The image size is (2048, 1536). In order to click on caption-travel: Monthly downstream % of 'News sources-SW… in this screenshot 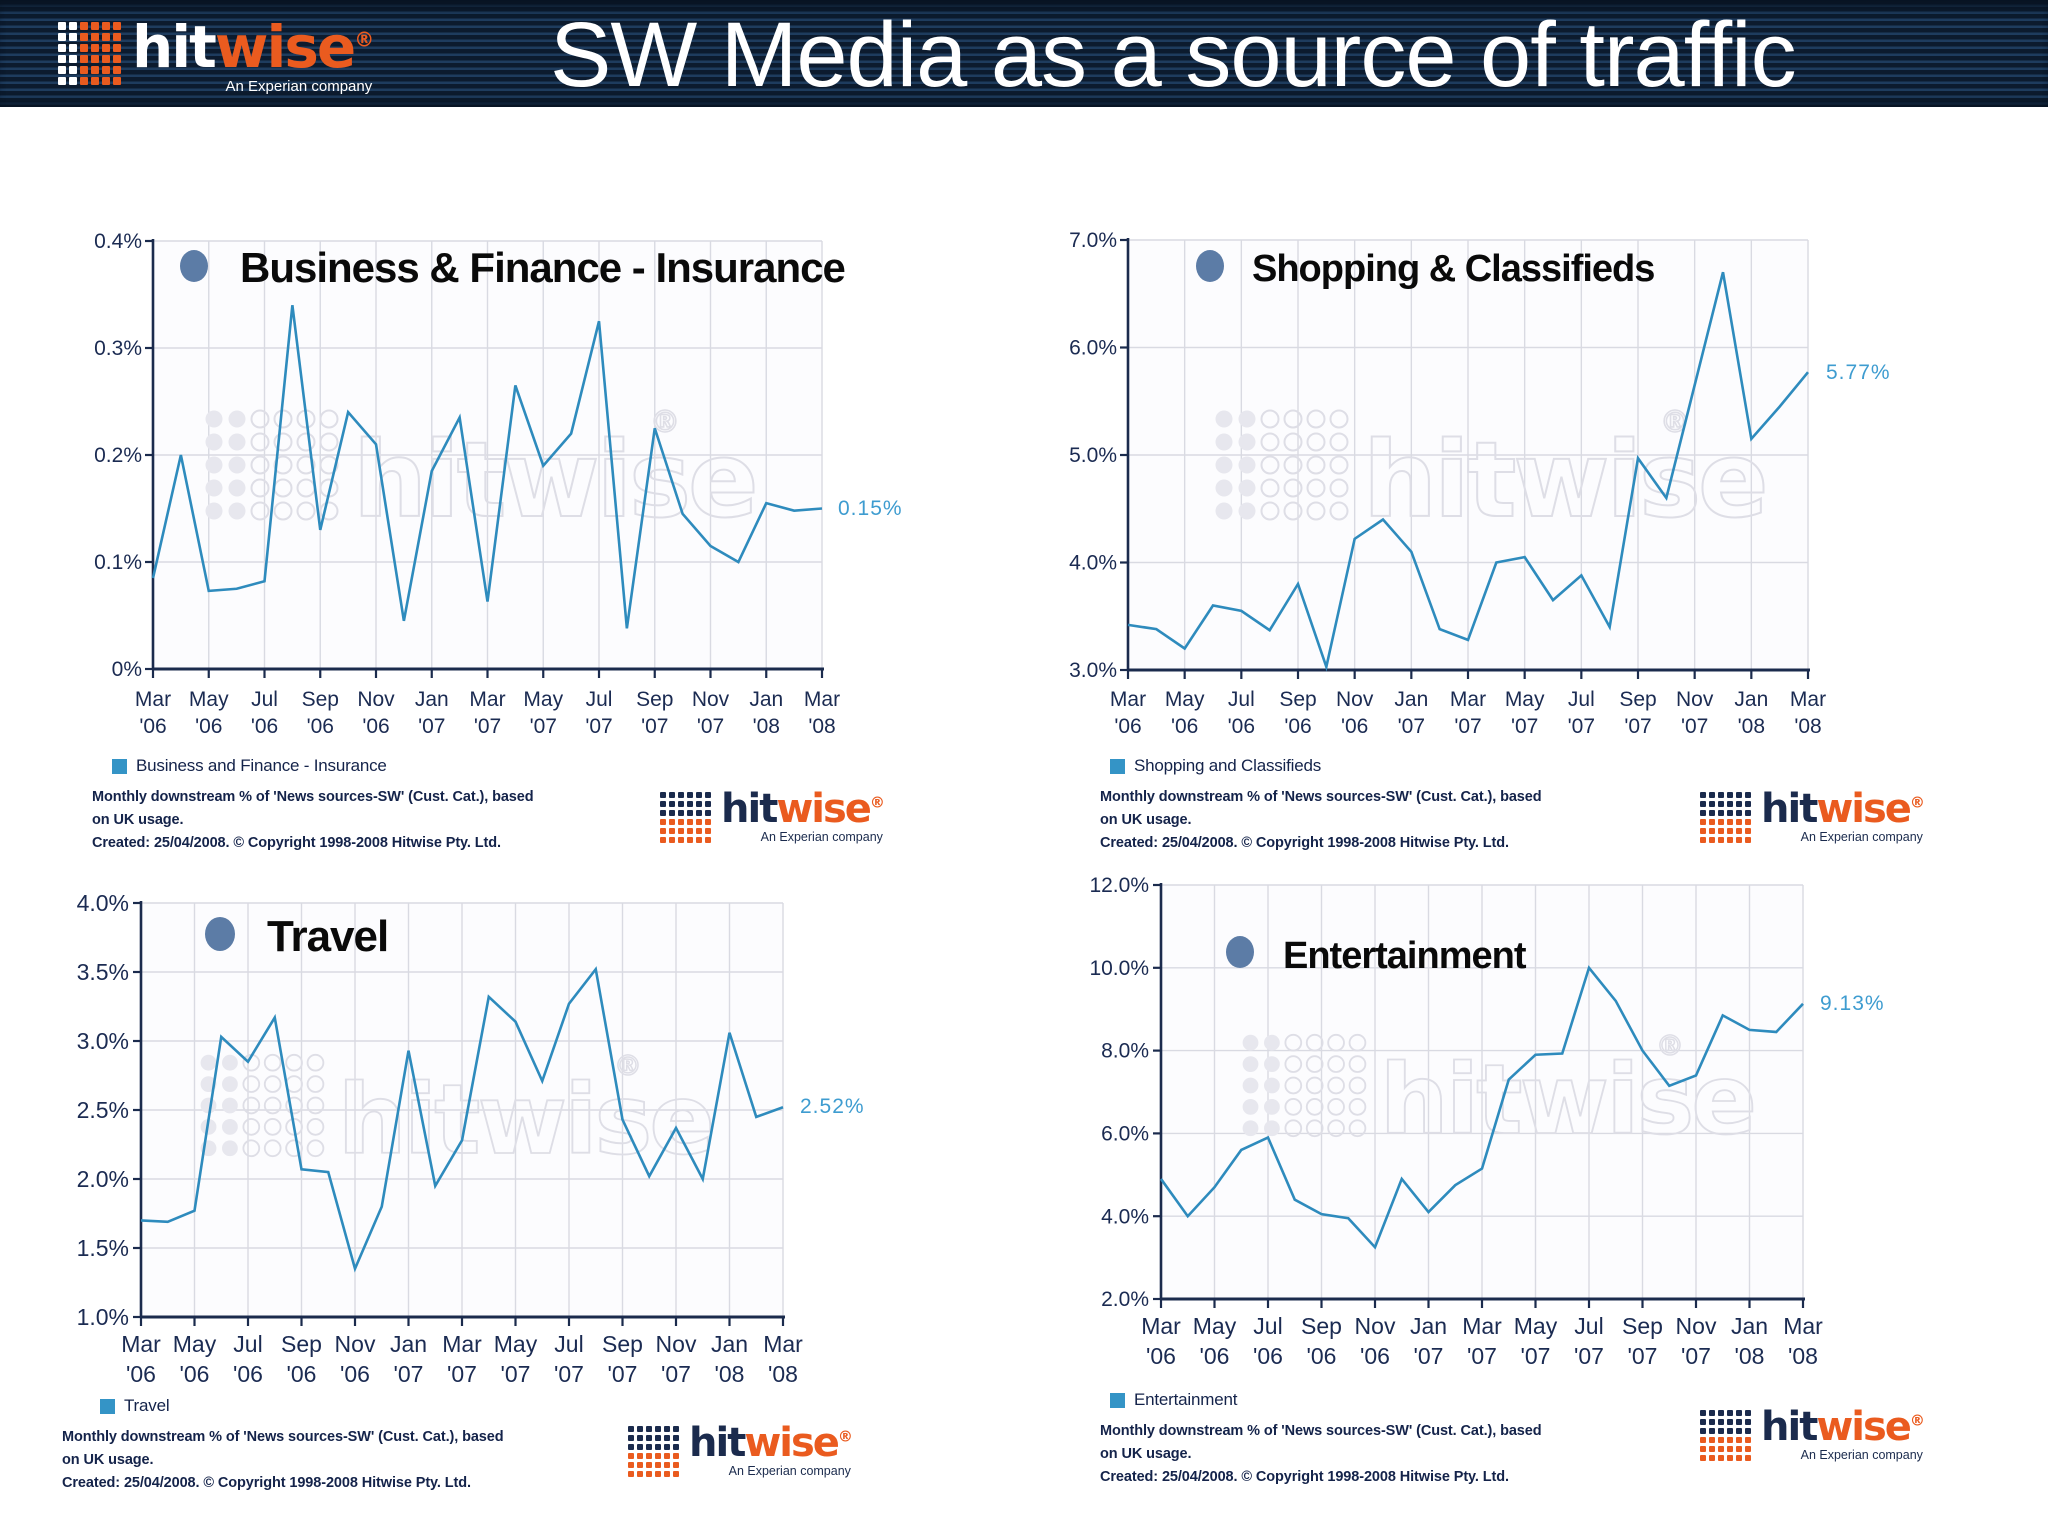, I will do `click(283, 1460)`.